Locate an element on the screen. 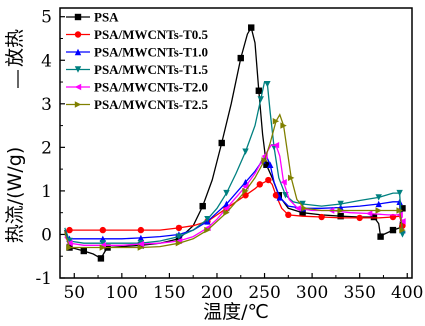 This screenshot has width=425, height=326. y-tick-label: 5 is located at coordinates (46, 18).